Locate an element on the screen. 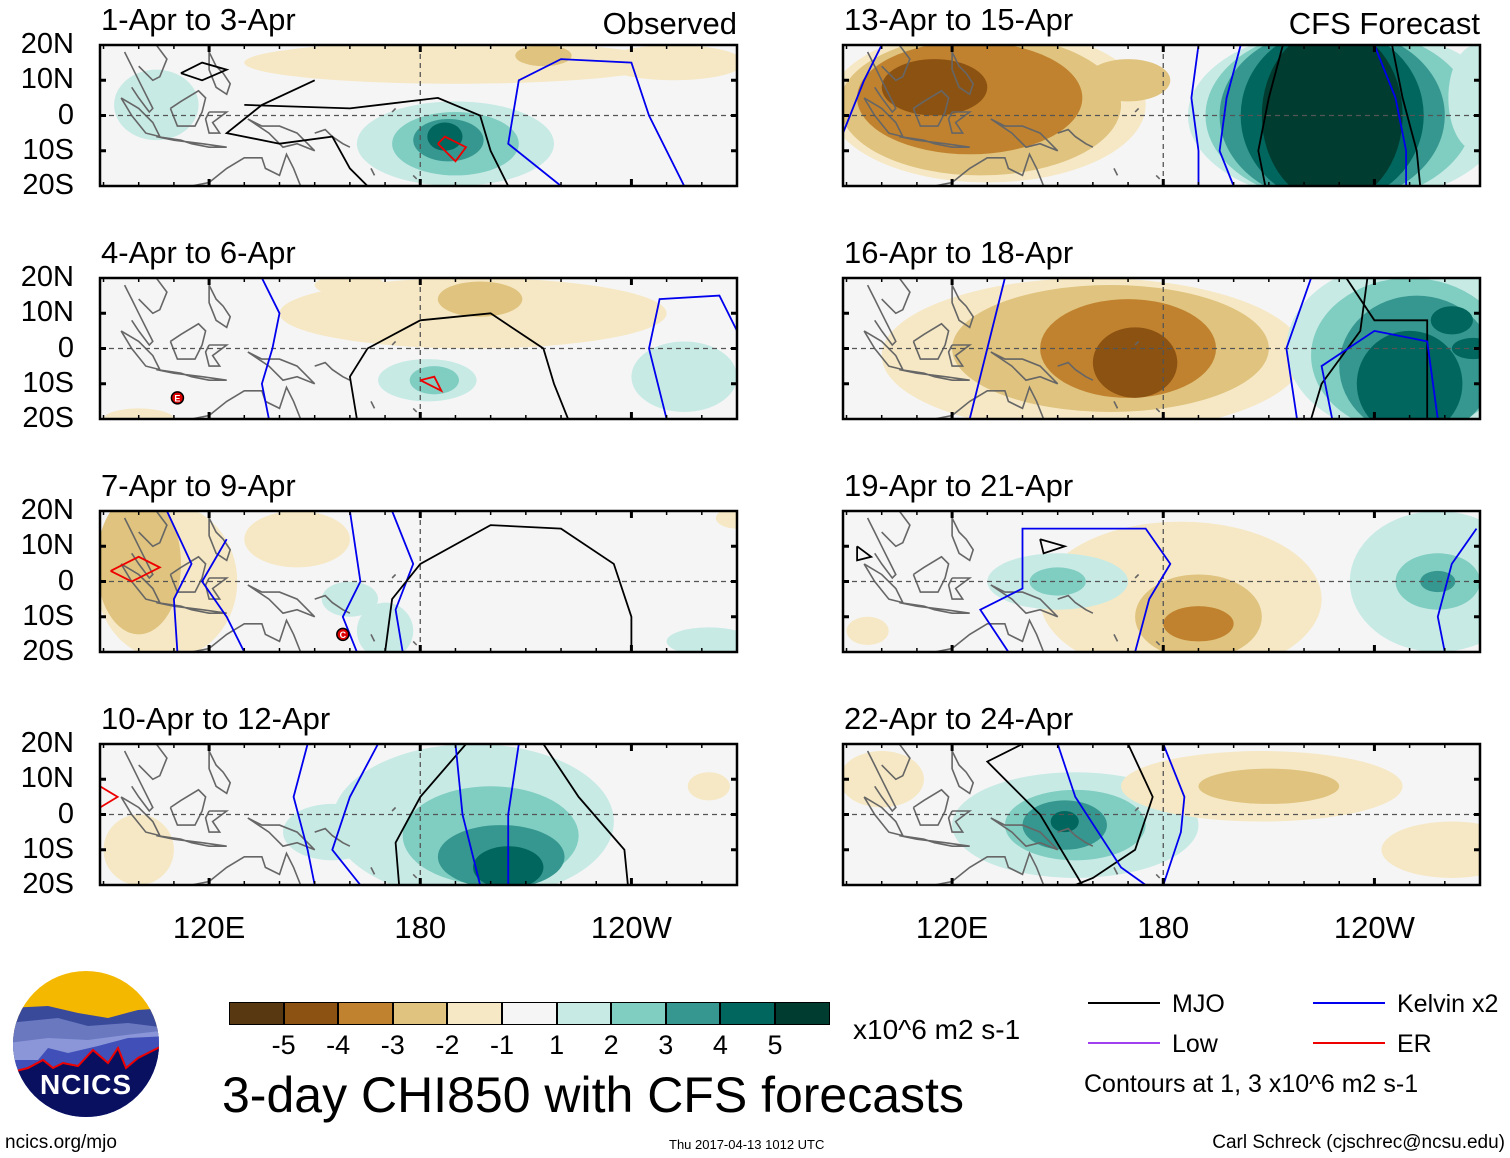  panel-title: 1-Apr to 3-Apr is located at coordinates (198, 19).